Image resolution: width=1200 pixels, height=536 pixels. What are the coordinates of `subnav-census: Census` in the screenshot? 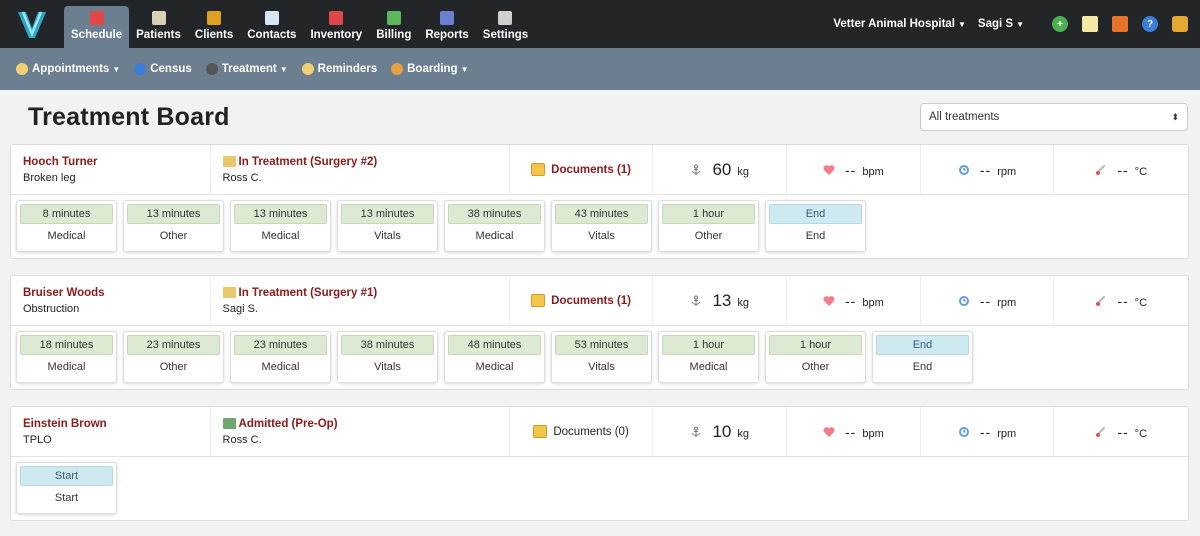 It's located at (163, 69).